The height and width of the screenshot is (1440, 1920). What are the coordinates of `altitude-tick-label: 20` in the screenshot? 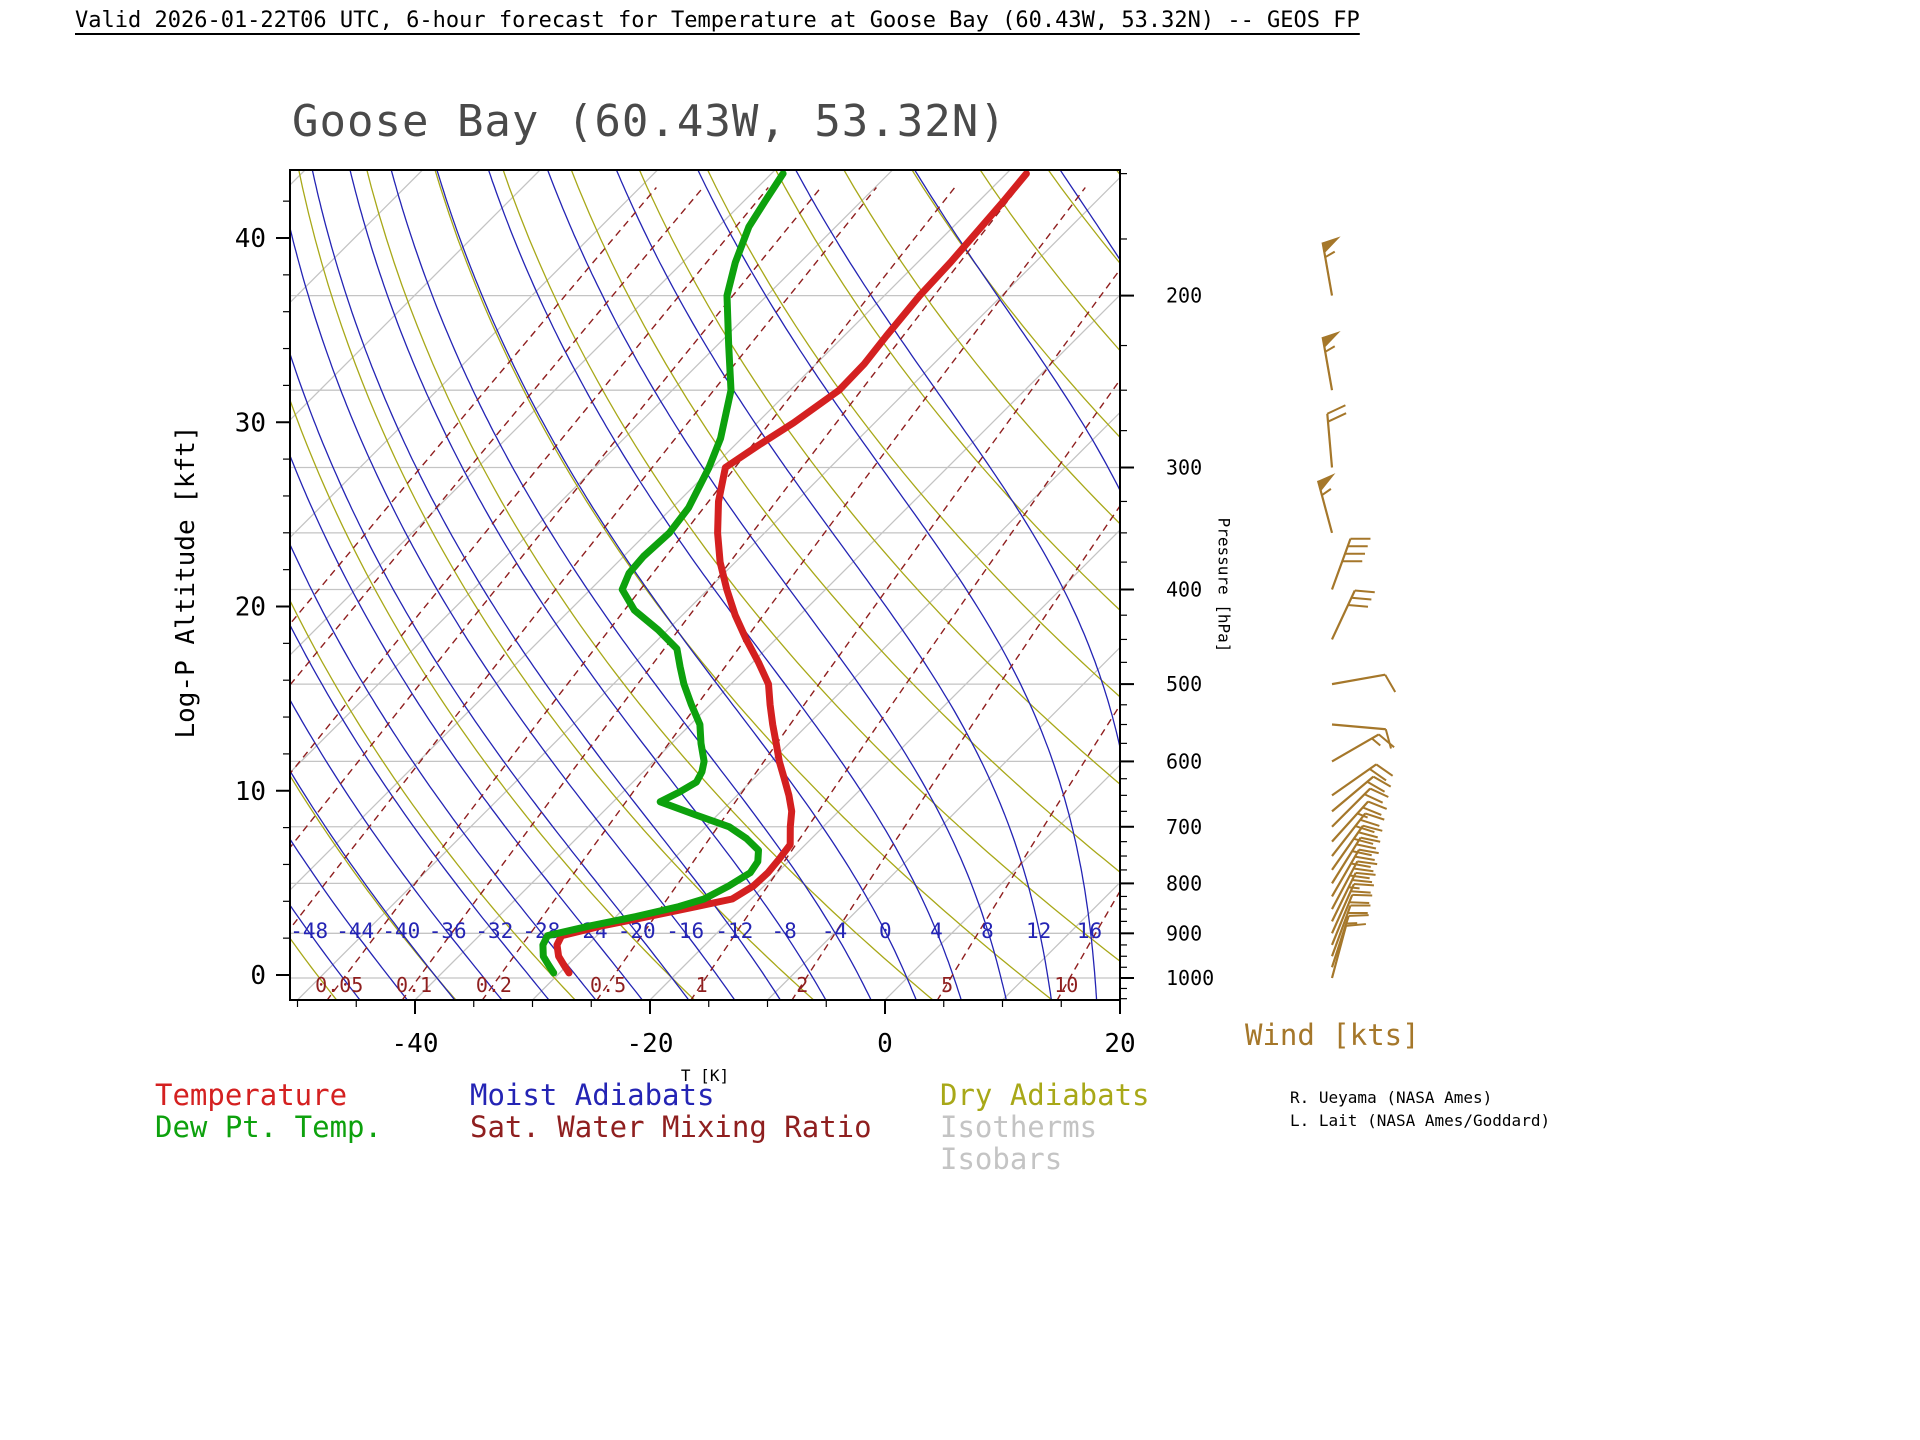 It's located at (250, 608).